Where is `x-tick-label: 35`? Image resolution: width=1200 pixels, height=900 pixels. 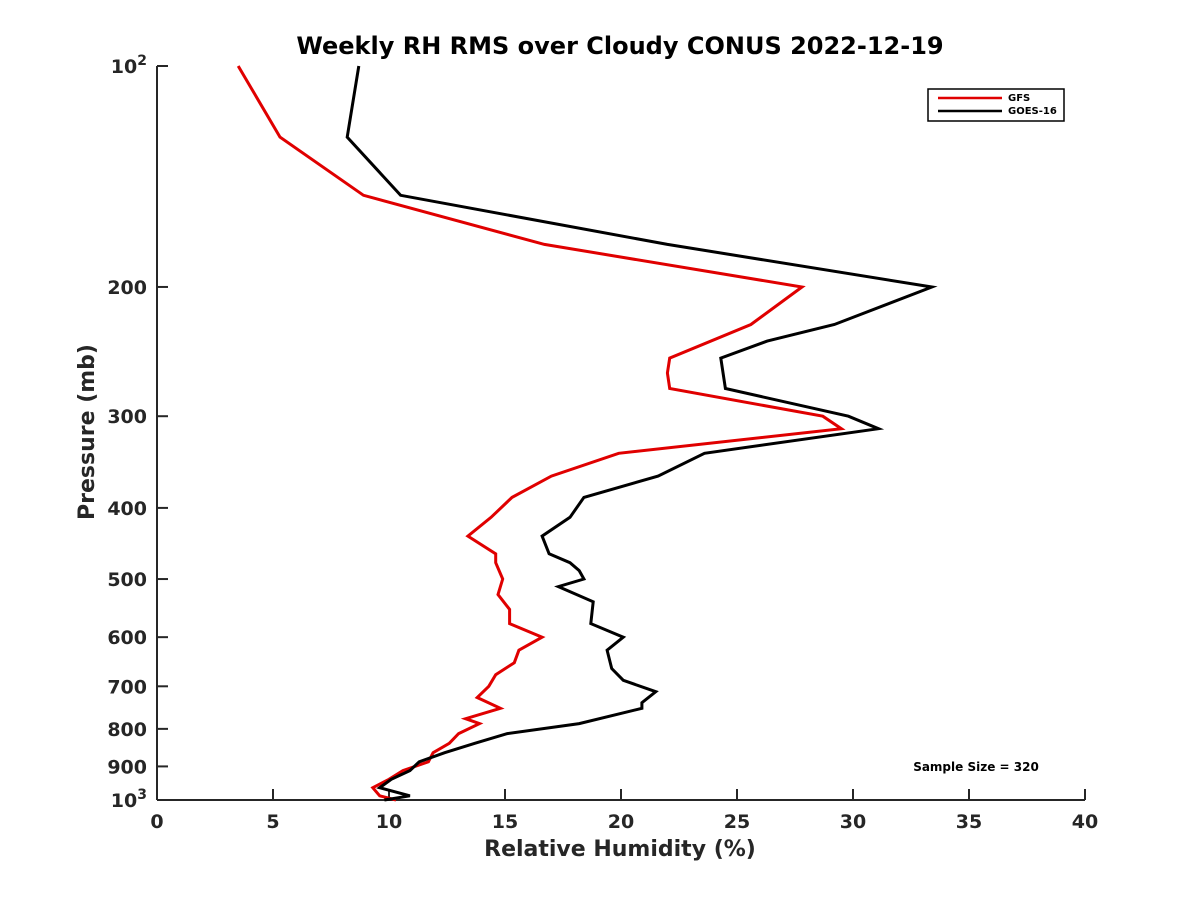 x-tick-label: 35 is located at coordinates (969, 822).